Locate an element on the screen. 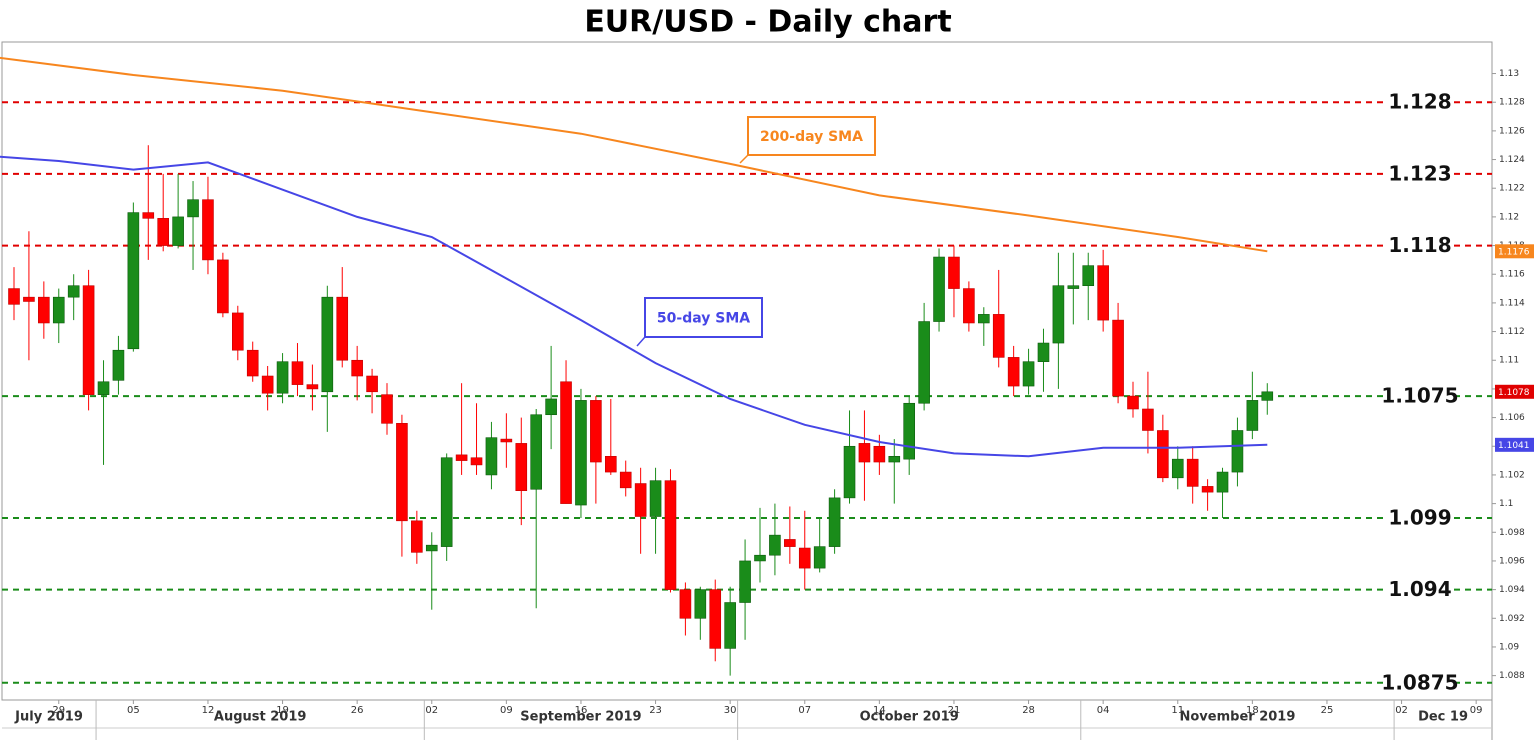 This screenshot has height=740, width=1536. value-box-label: 1.1041 is located at coordinates (1514, 446).